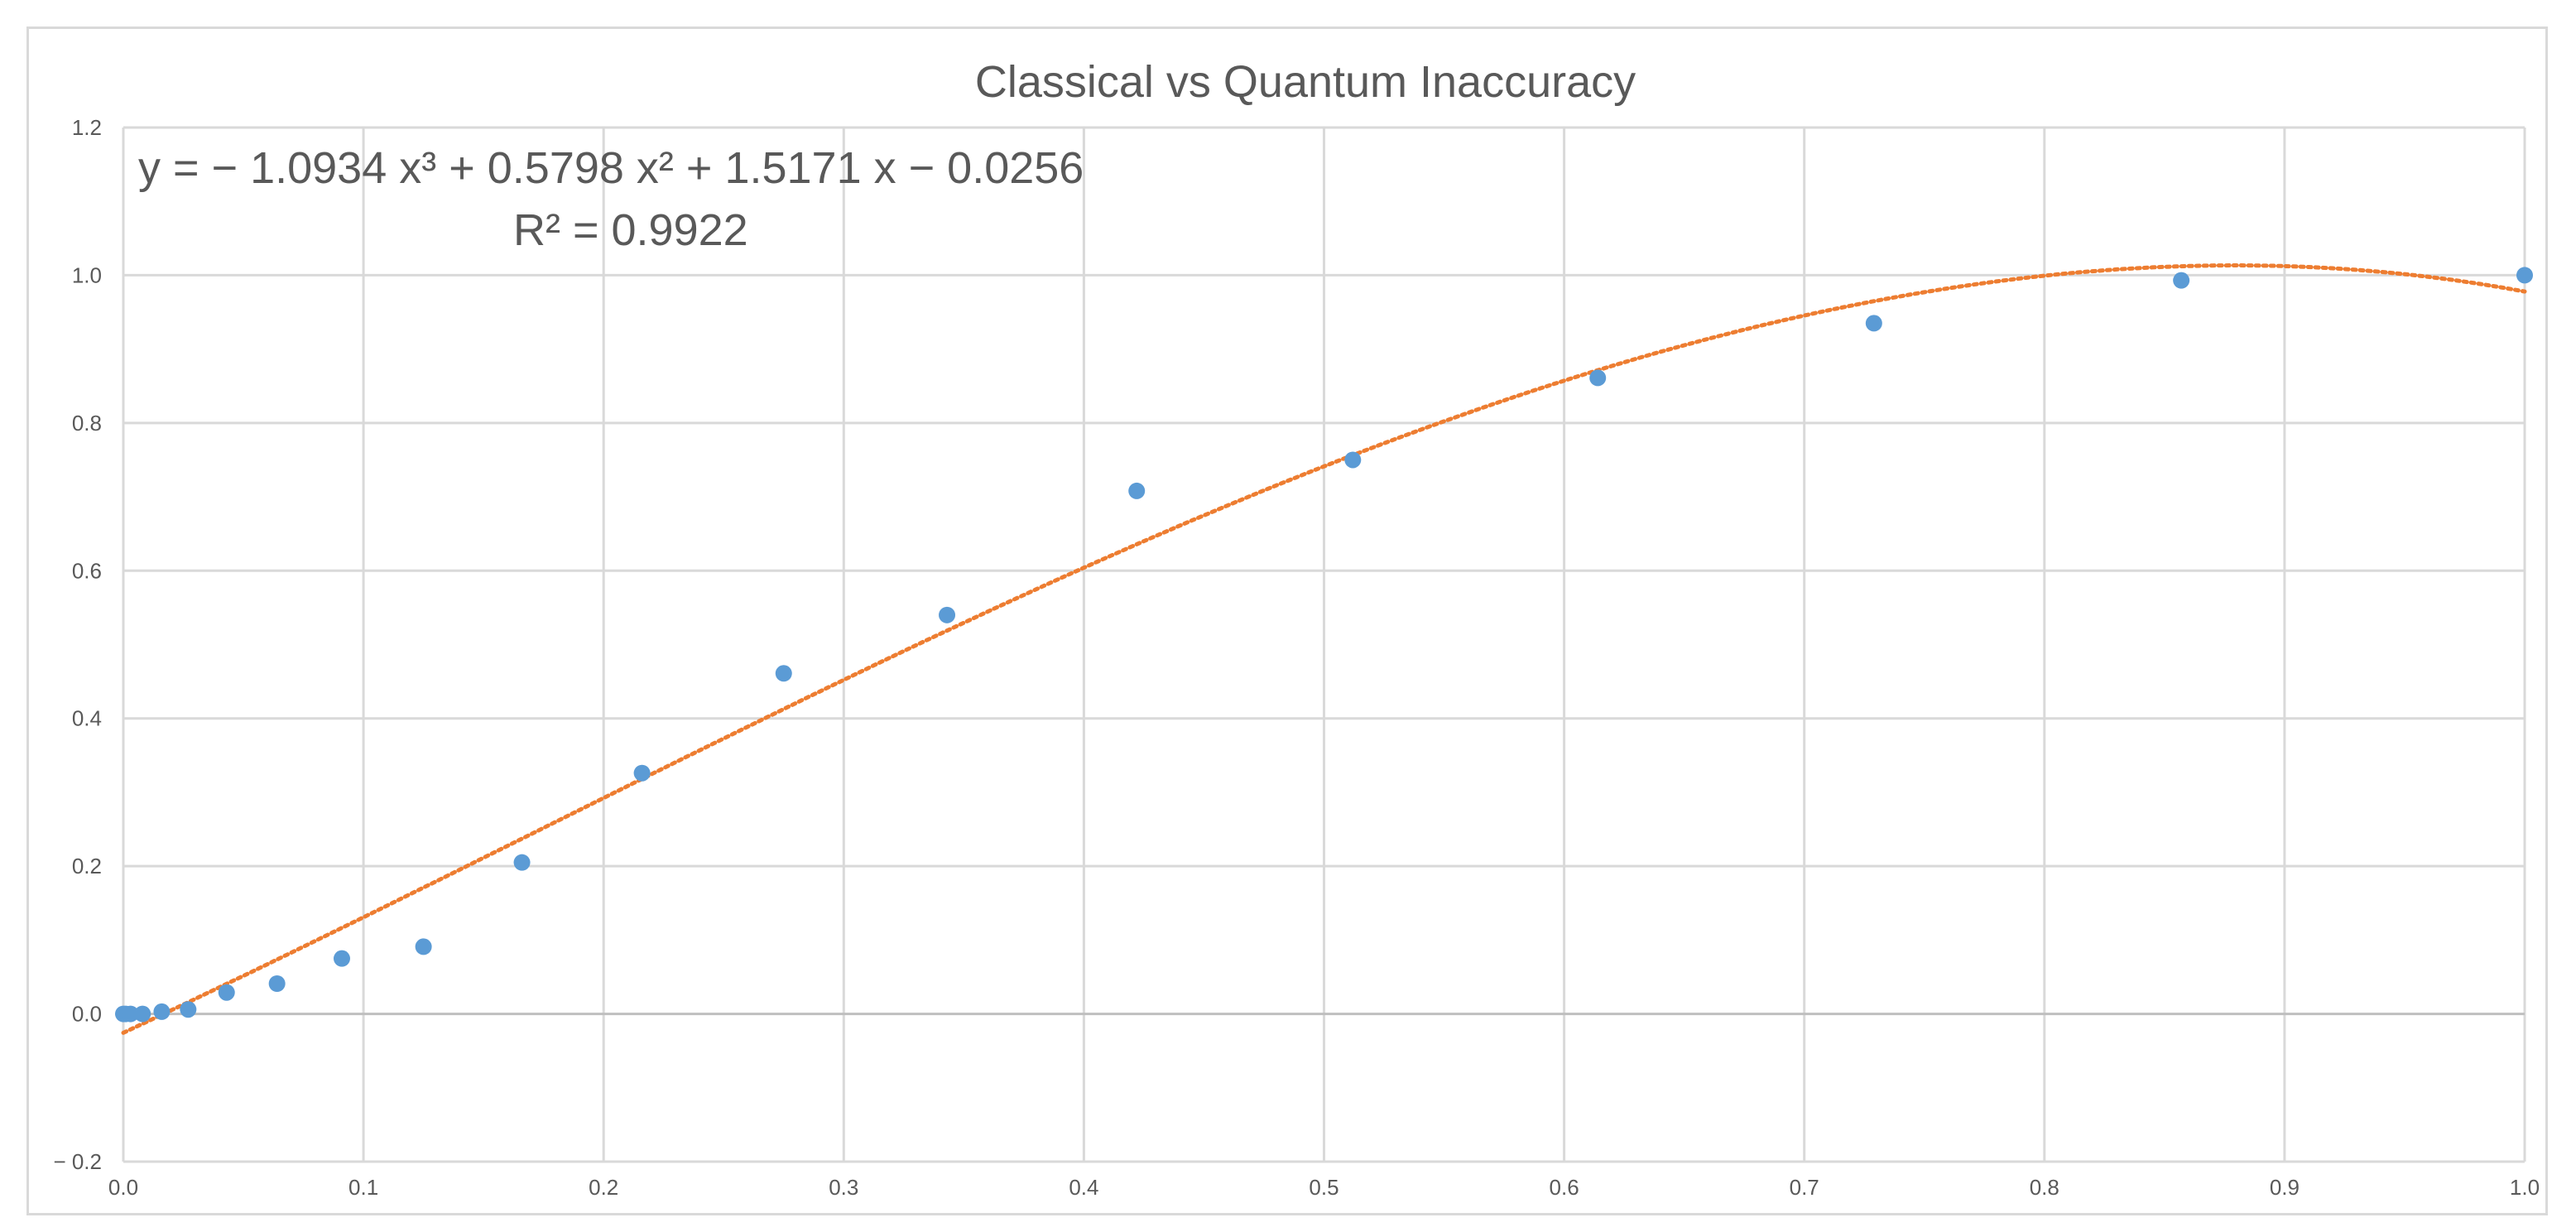 This screenshot has height=1232, width=2576. What do you see at coordinates (87, 571) in the screenshot?
I see `y-tick-label: 0.6` at bounding box center [87, 571].